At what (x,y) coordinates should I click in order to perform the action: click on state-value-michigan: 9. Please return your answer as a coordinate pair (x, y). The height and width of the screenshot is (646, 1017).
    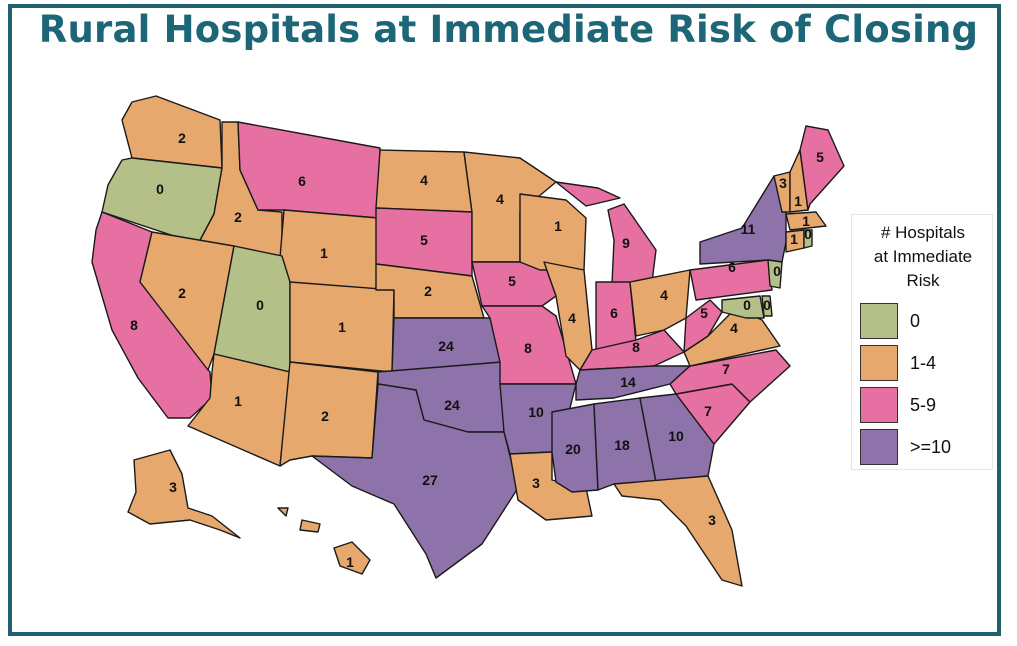
    Looking at the image, I should click on (626, 243).